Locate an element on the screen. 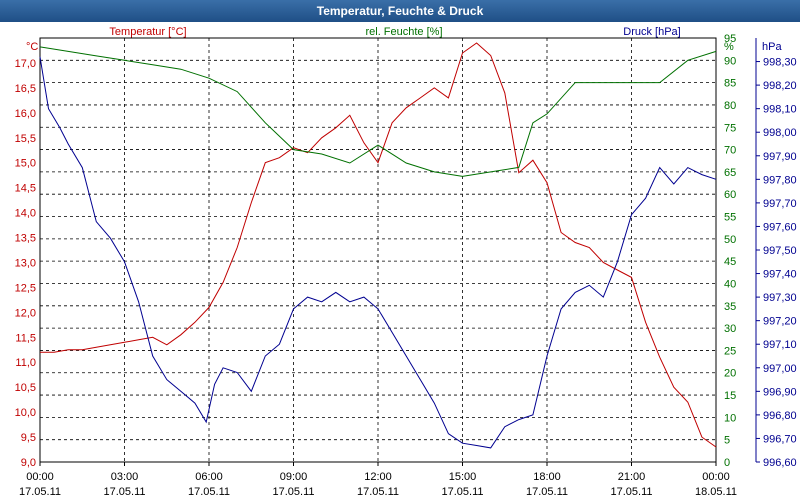 Image resolution: width=800 pixels, height=500 pixels. humidity-tick-label: 40 is located at coordinates (730, 284).